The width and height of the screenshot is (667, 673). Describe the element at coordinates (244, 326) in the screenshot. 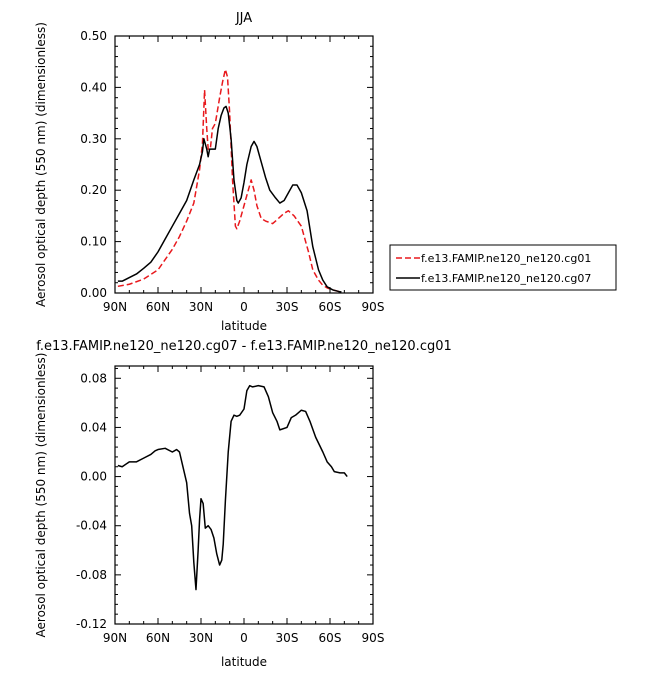

I see `top-x-axis-label: latitude` at that location.